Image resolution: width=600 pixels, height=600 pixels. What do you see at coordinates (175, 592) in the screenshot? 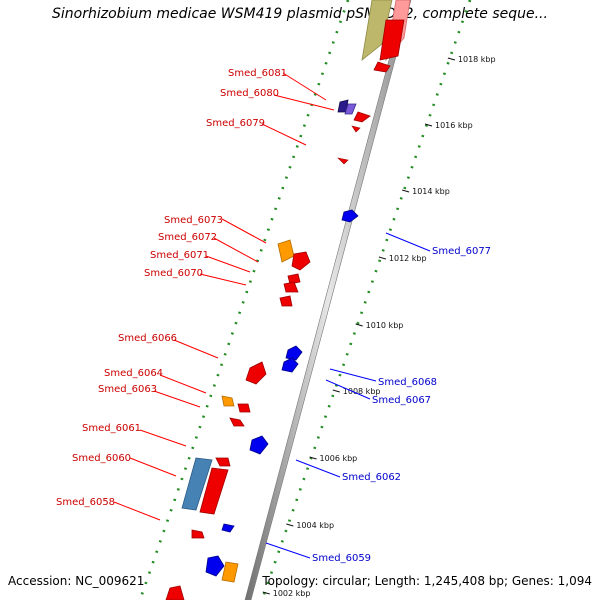
I see `gene-red-bottom` at bounding box center [175, 592].